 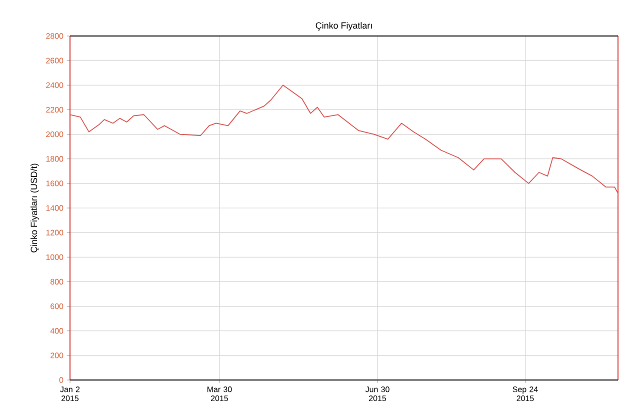 I want to click on y-axis-title: Çinko Fiyatları (USD/t), so click(x=34, y=208).